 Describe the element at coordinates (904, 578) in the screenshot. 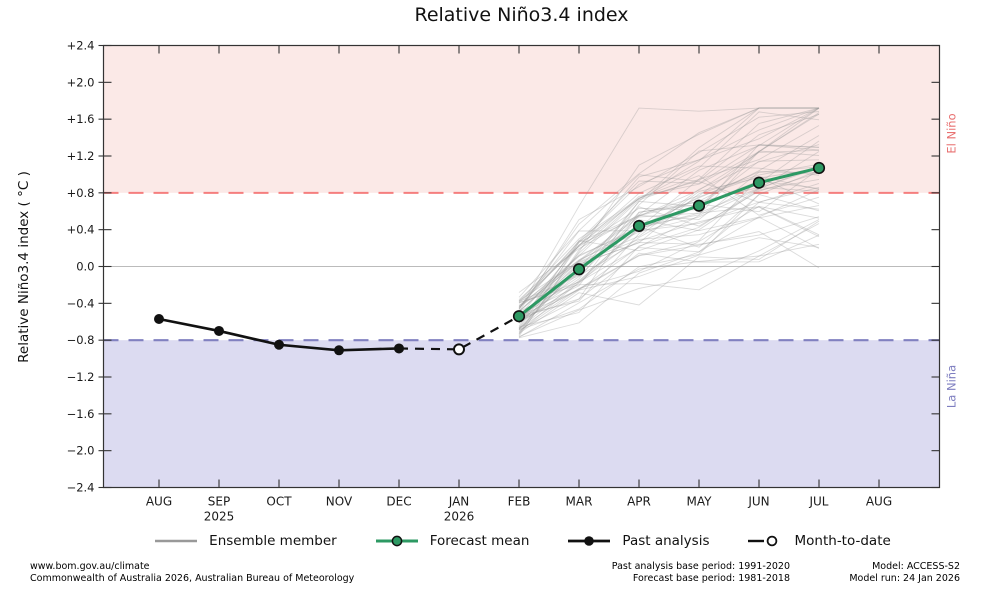

I see `footer-model-run: Model run: 24 Jan 2026` at that location.